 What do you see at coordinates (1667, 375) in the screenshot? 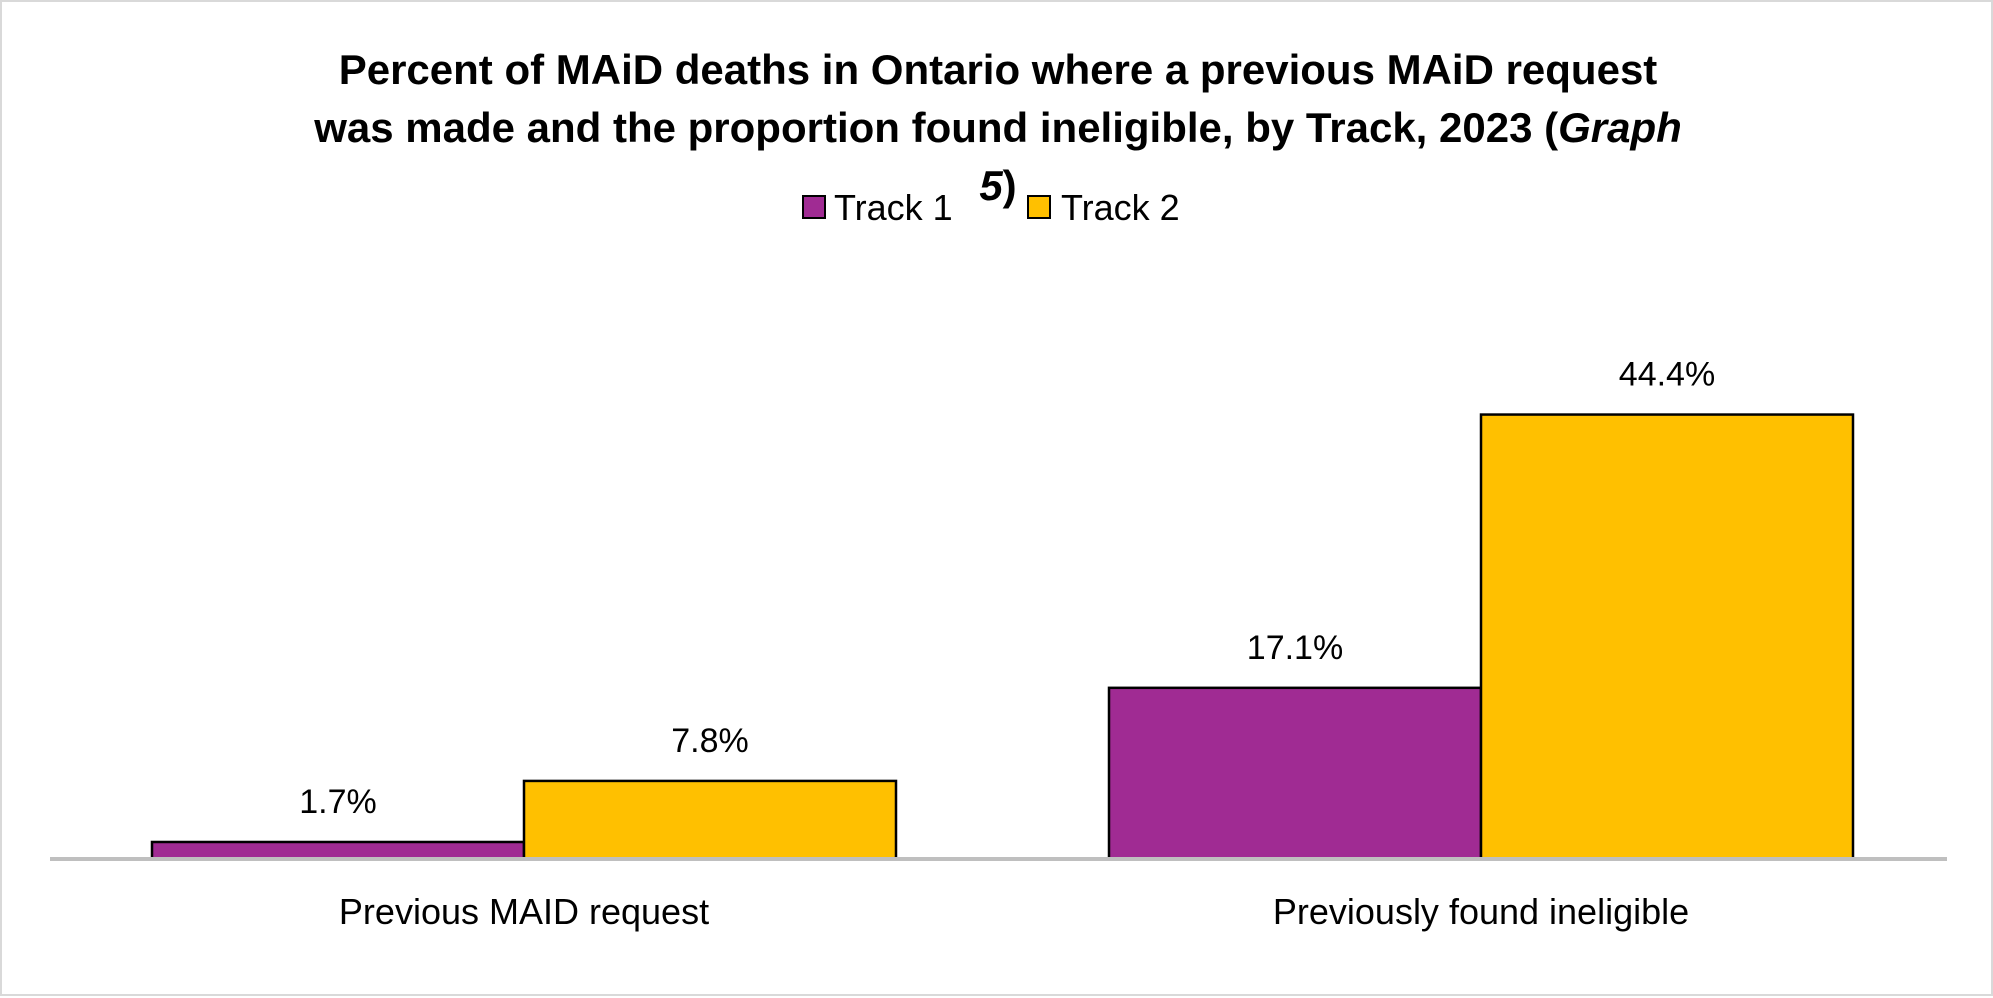
I see `data-label-track-2-cat-2: 44.4%` at bounding box center [1667, 375].